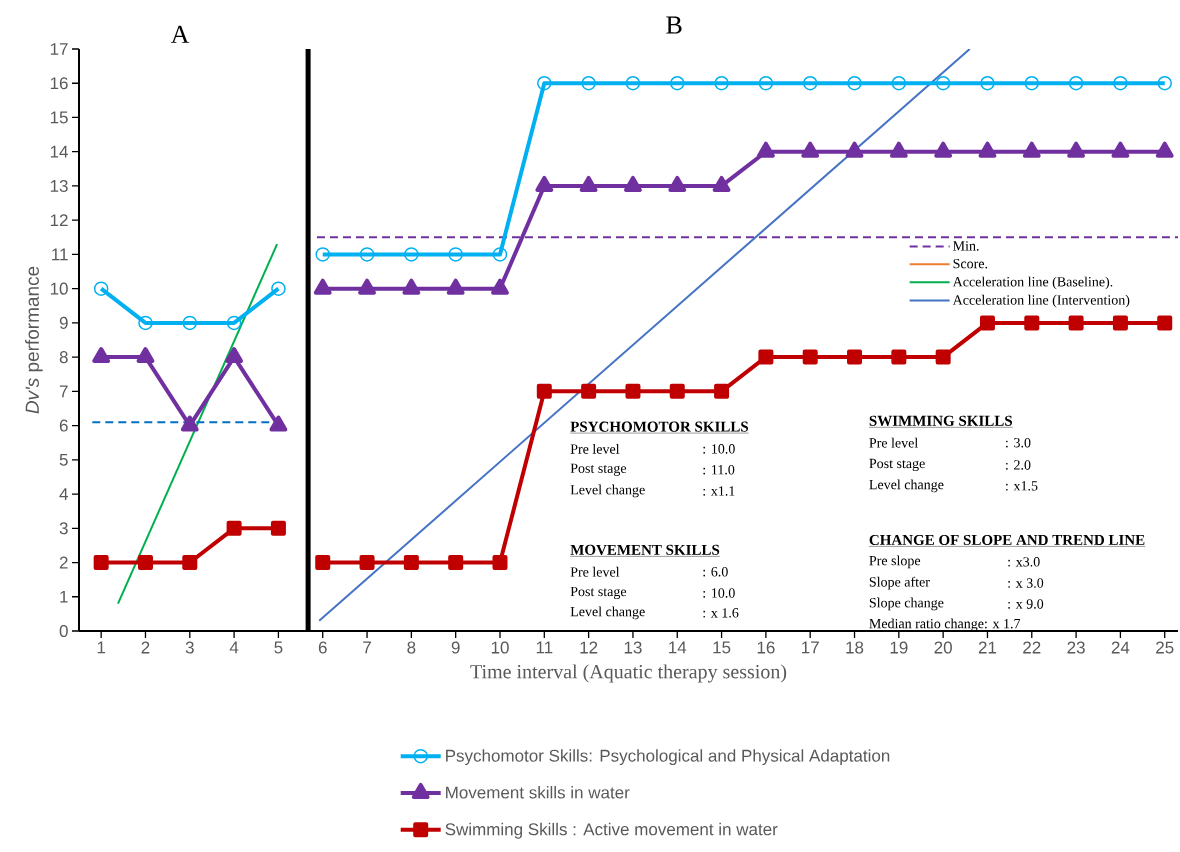 The height and width of the screenshot is (852, 1180). I want to click on y-tick-label: 15, so click(59, 117).